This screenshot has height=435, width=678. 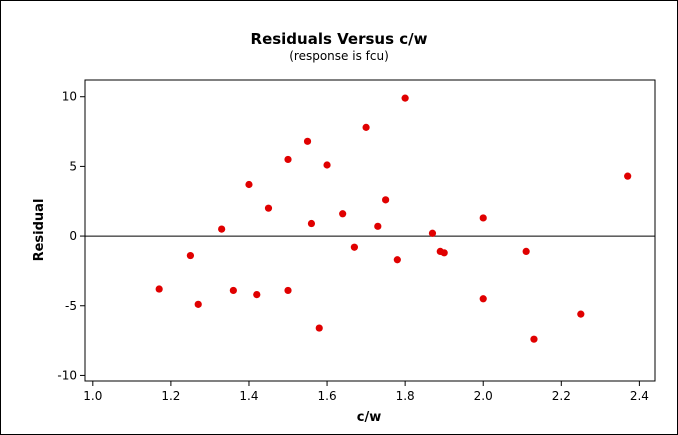 What do you see at coordinates (39, 230) in the screenshot?
I see `y-axis-label: Residual` at bounding box center [39, 230].